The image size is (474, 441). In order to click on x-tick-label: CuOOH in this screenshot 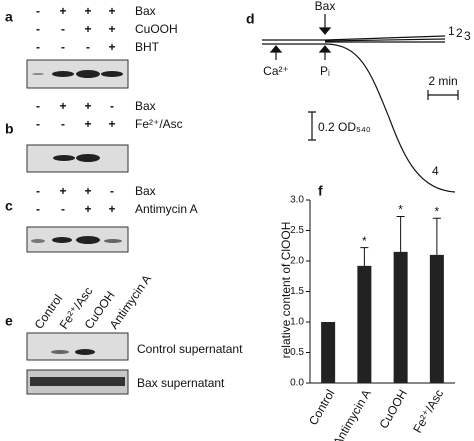, I will do `click(393, 409)`.